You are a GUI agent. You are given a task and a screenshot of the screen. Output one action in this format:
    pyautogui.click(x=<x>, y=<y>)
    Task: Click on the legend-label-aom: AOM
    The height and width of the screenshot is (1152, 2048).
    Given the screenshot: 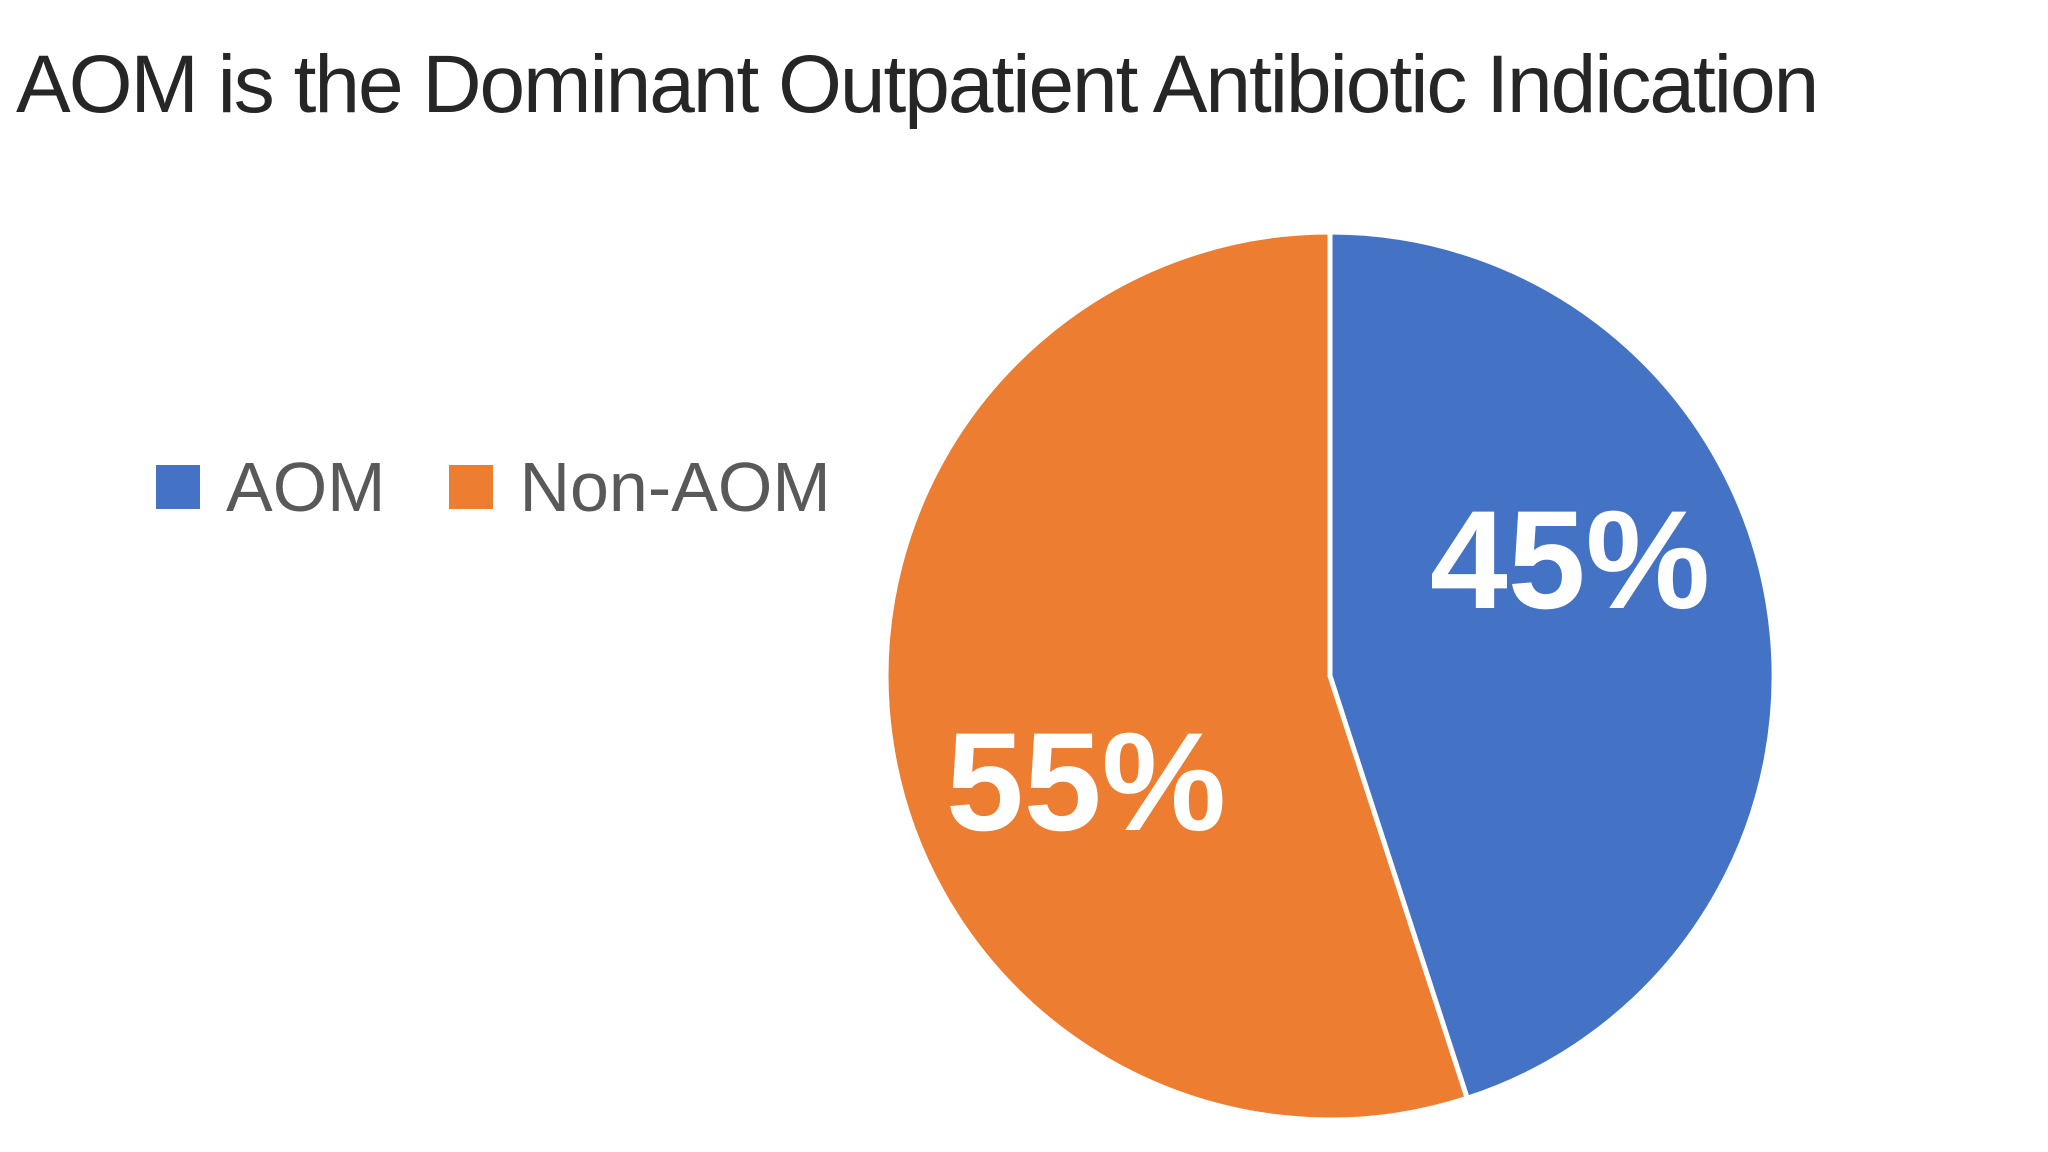 What is the action you would take?
    pyautogui.click(x=306, y=487)
    